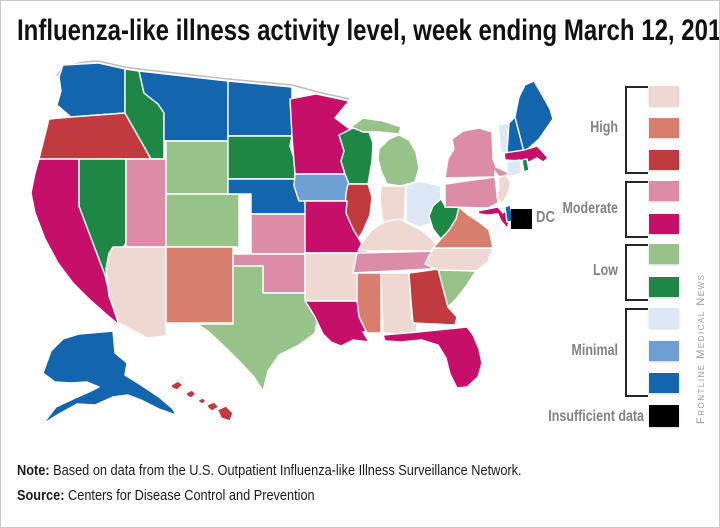 The width and height of the screenshot is (720, 528). I want to click on legend-swatch-low1, so click(664, 254).